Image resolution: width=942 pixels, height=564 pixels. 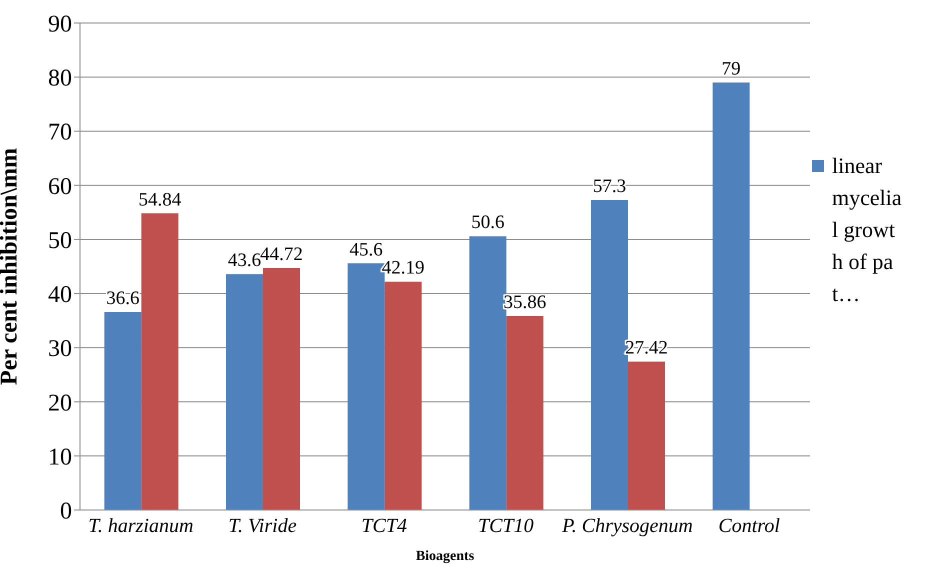 I want to click on data-label: 36.6, so click(x=123, y=298).